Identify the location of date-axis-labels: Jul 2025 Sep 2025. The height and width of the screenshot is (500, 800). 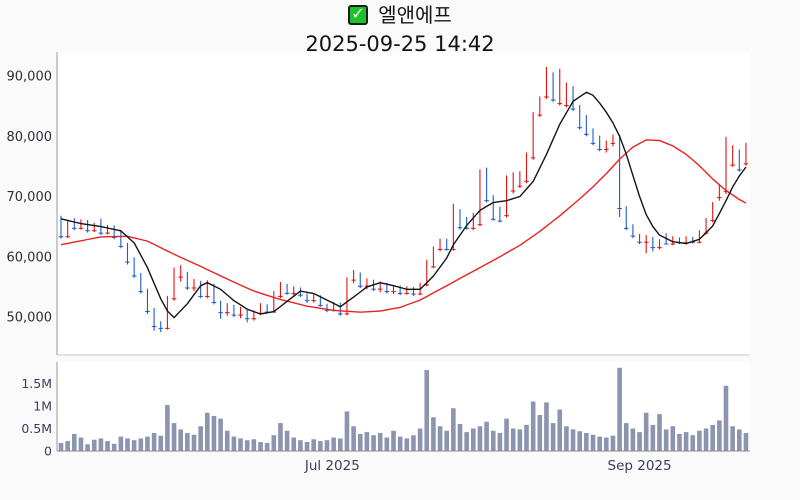
(488, 466).